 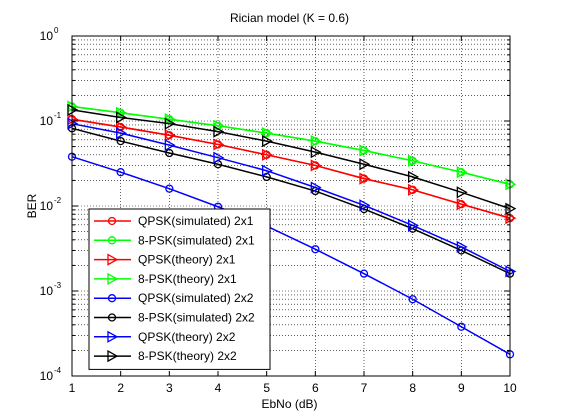 I want to click on x-axis-label: EbNo (dB), so click(x=289, y=404).